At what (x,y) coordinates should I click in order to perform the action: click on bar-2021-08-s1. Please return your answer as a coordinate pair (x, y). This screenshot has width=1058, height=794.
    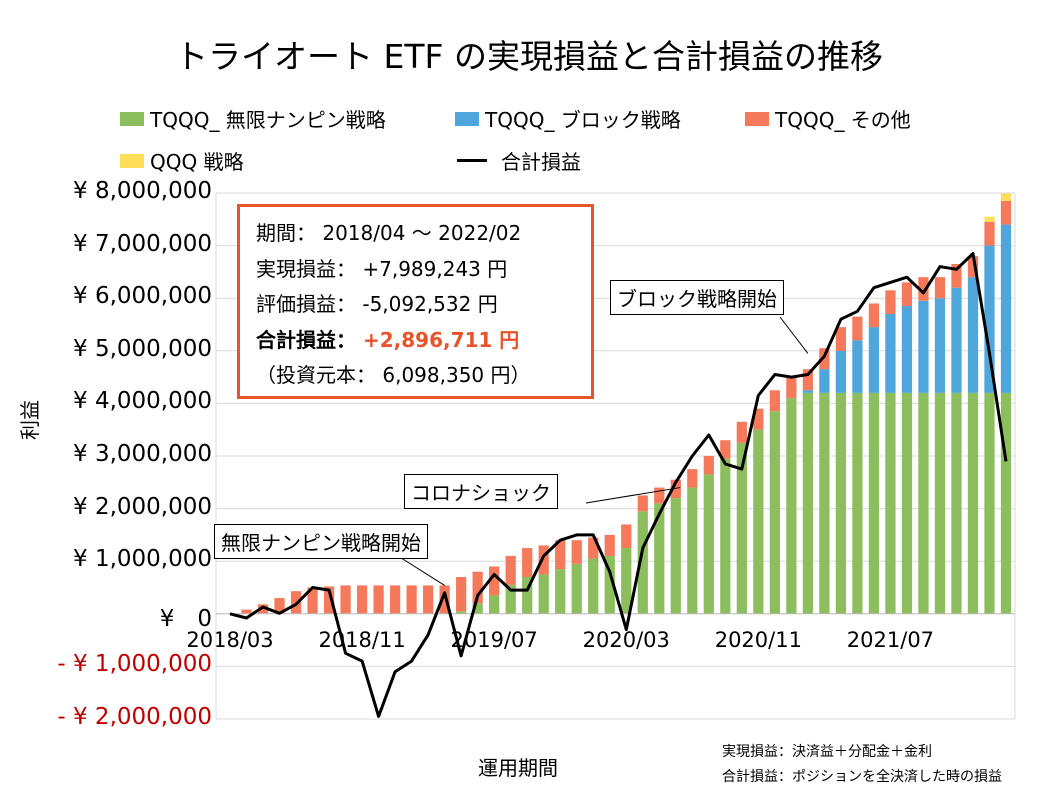
    Looking at the image, I should click on (907, 349).